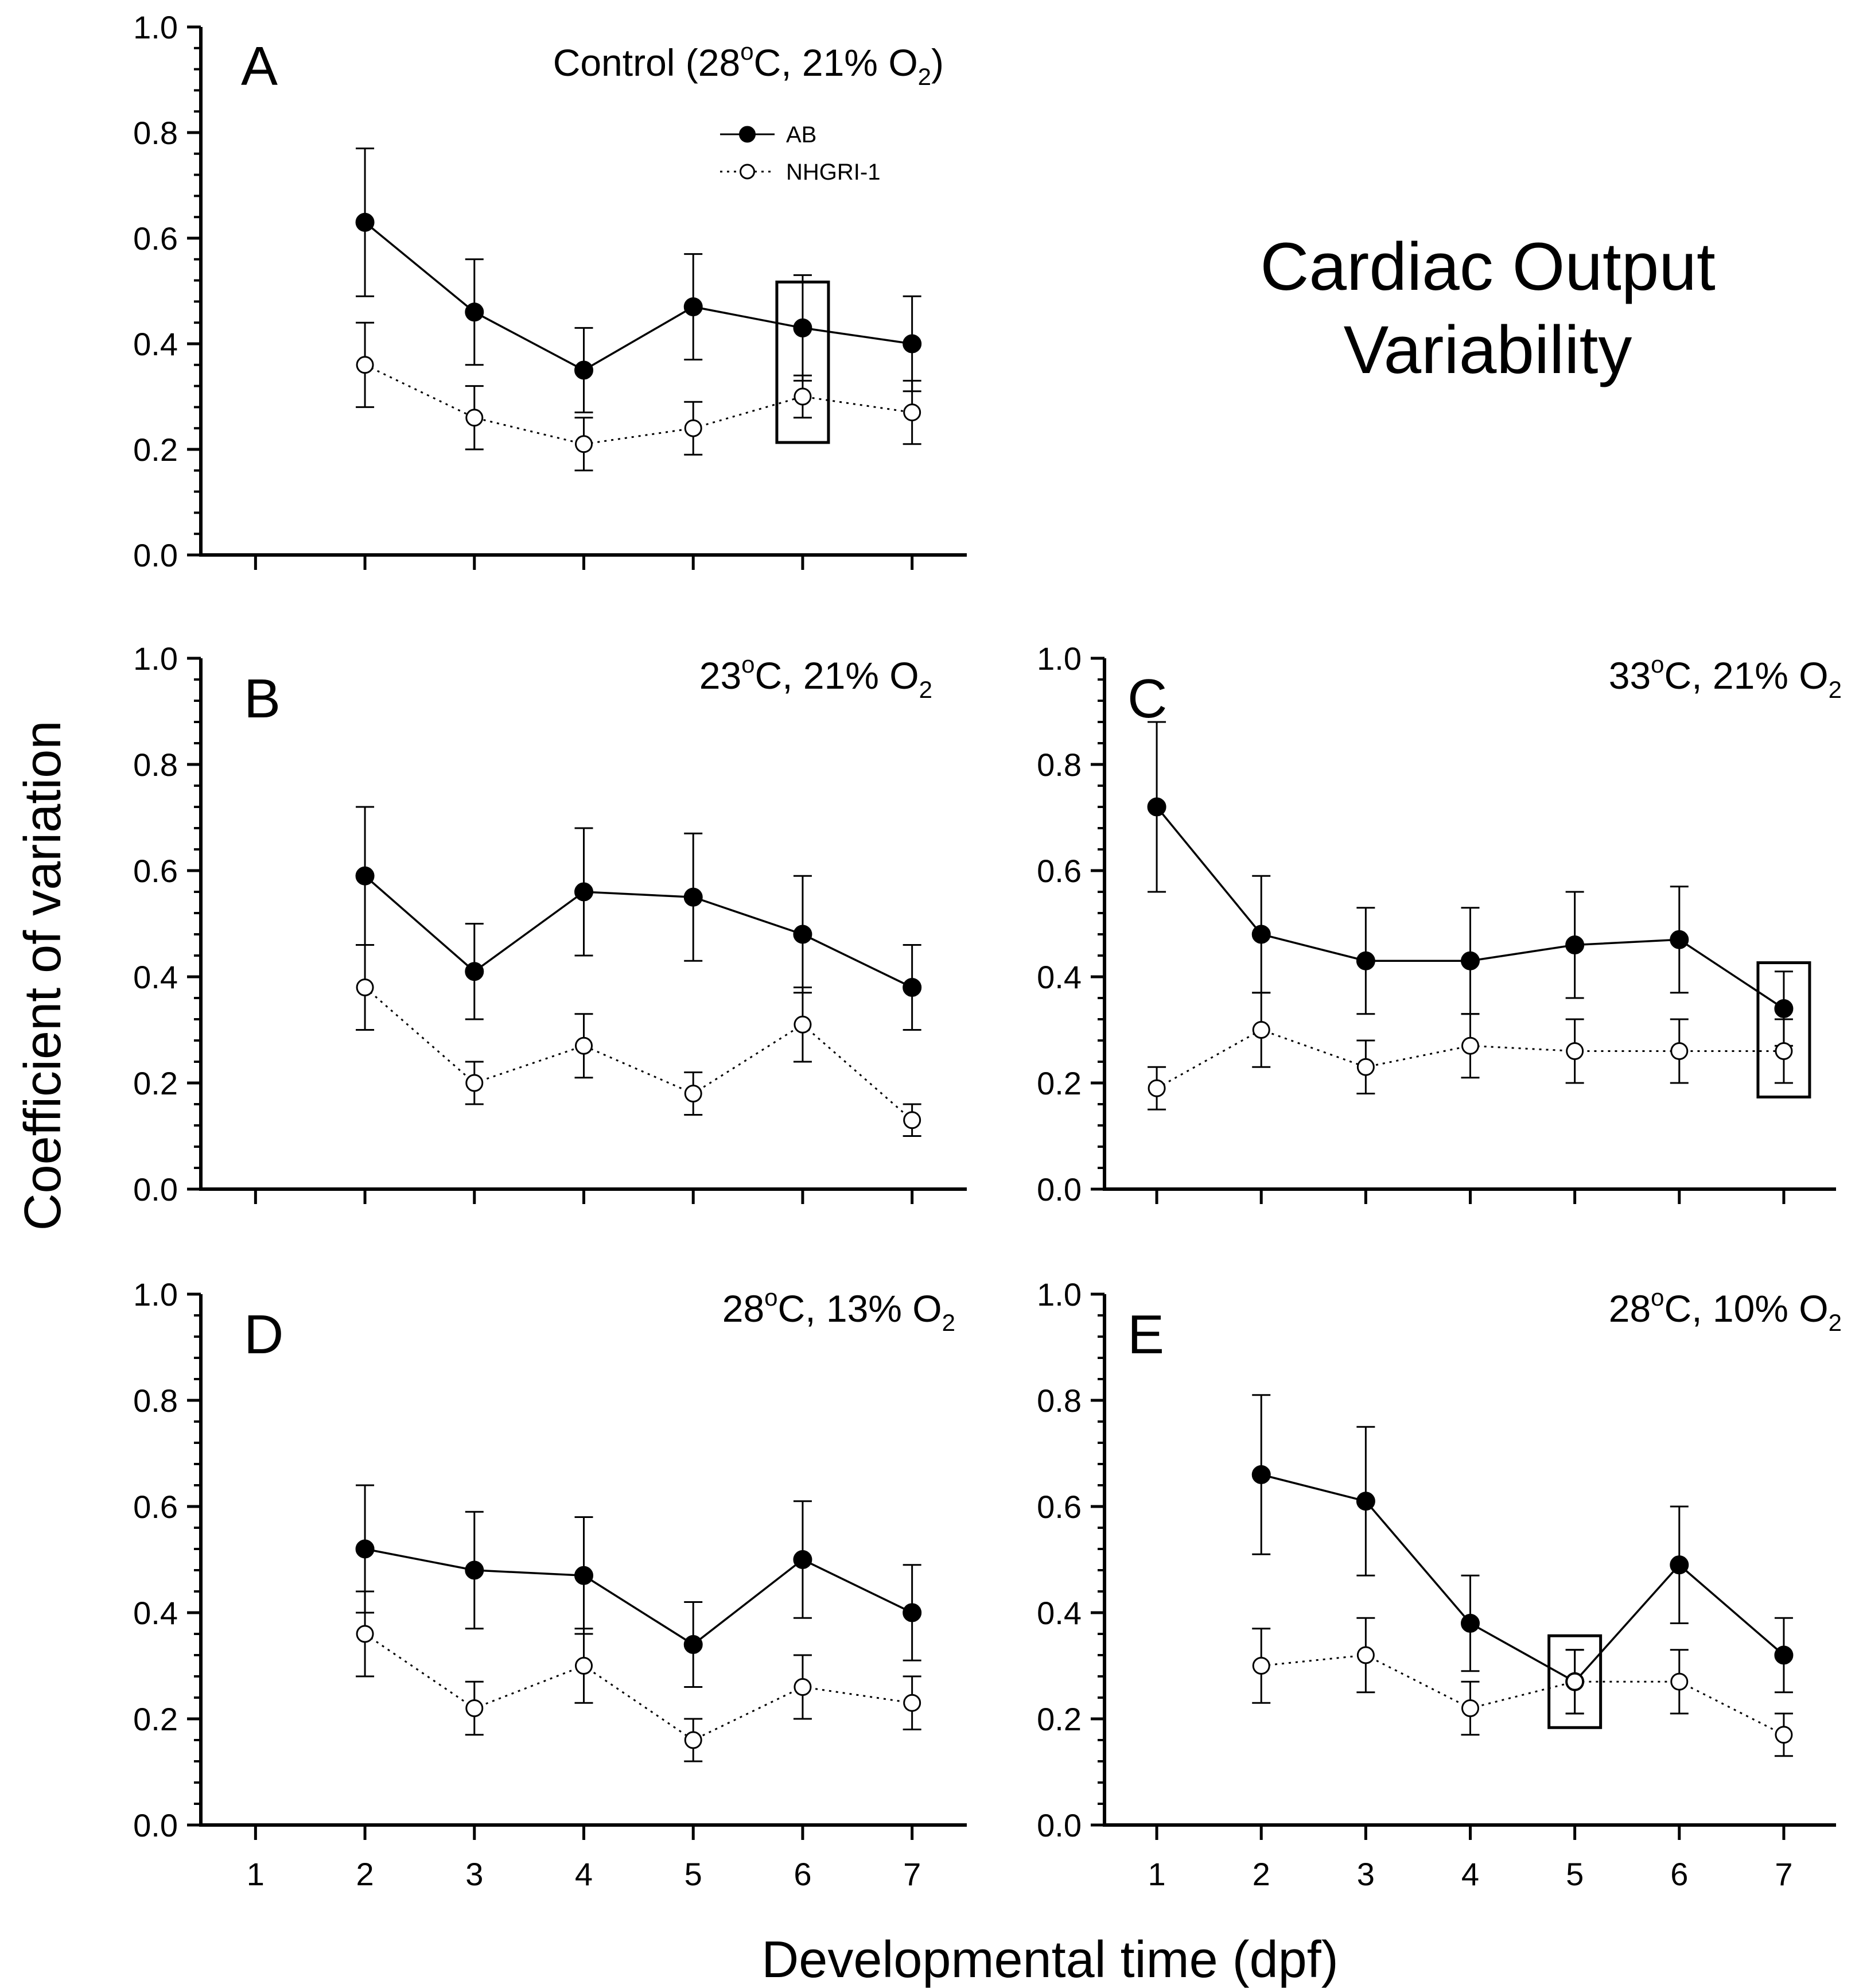 The width and height of the screenshot is (1859, 1988). I want to click on condition-label: 23oC, 21% O2, so click(815, 677).